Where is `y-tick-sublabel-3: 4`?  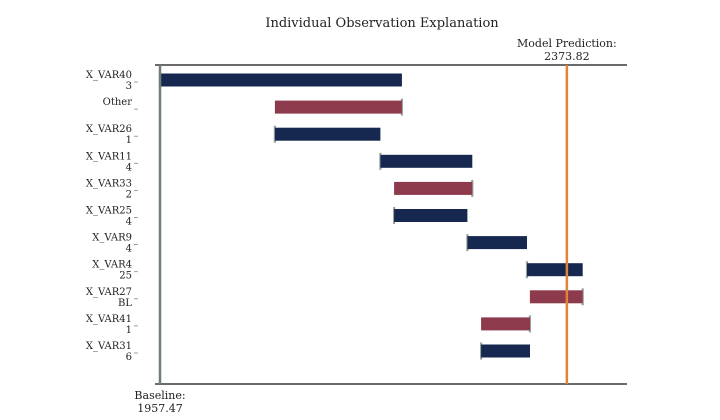
y-tick-sublabel-3: 4 is located at coordinates (129, 167).